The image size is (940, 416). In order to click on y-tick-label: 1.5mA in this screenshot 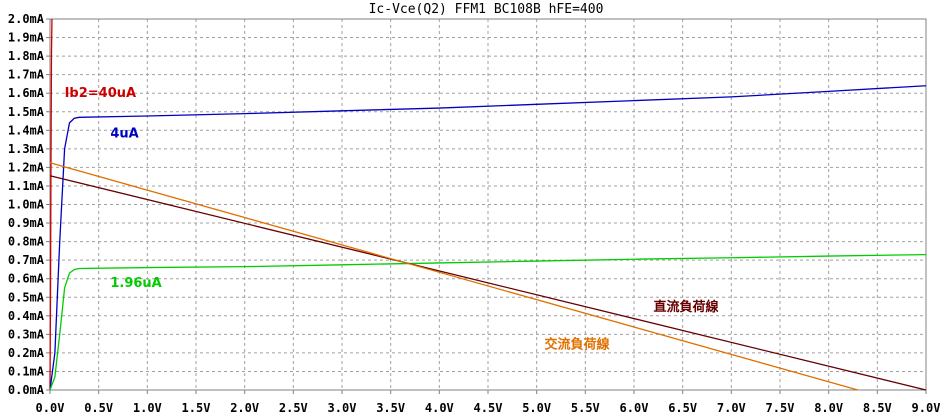, I will do `click(26, 112)`.